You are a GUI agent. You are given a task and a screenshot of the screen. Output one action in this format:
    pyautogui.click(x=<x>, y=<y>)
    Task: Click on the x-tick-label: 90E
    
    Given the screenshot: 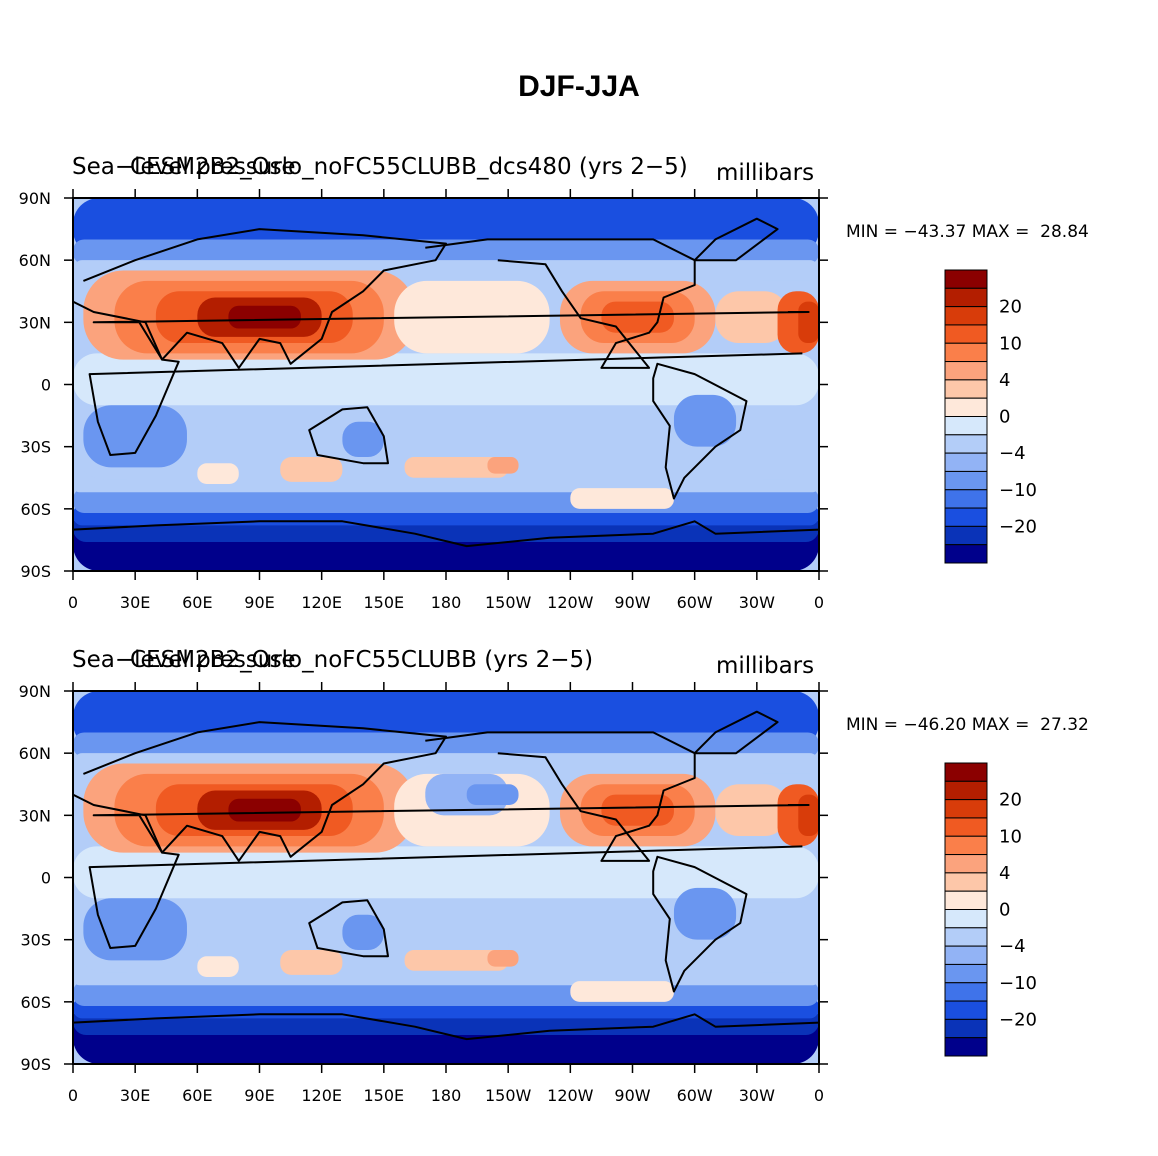 What is the action you would take?
    pyautogui.click(x=259, y=602)
    